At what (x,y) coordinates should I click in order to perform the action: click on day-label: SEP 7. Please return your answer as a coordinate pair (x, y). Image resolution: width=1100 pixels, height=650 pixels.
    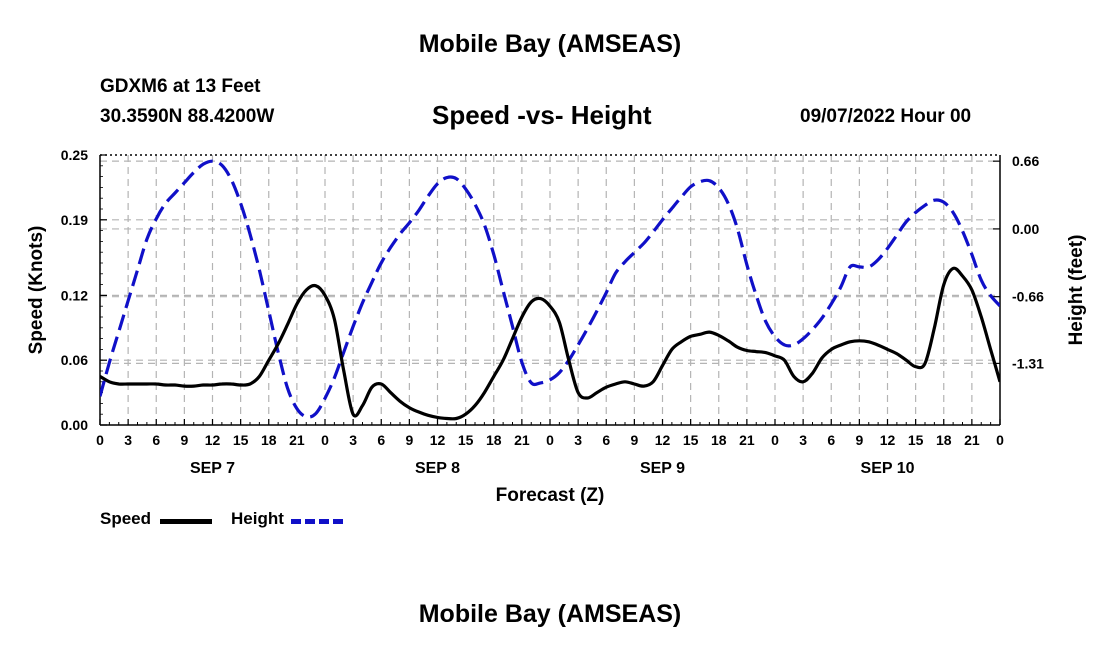
    Looking at the image, I should click on (212, 468).